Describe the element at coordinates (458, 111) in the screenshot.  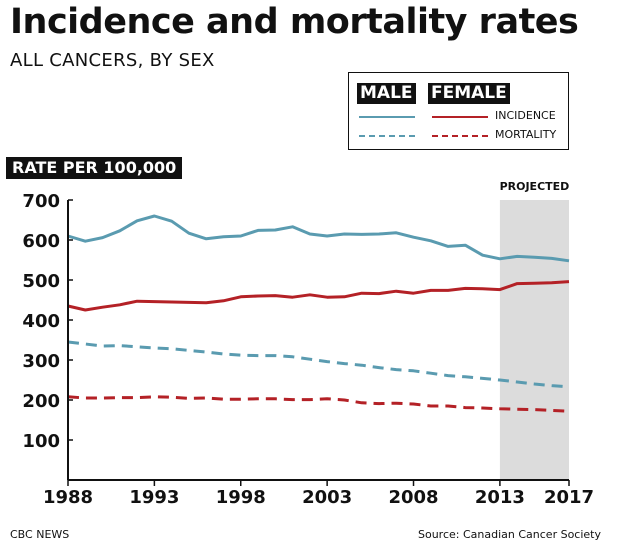
I see `legend: MALE FEMALE INCIDENCE MORTALITY` at that location.